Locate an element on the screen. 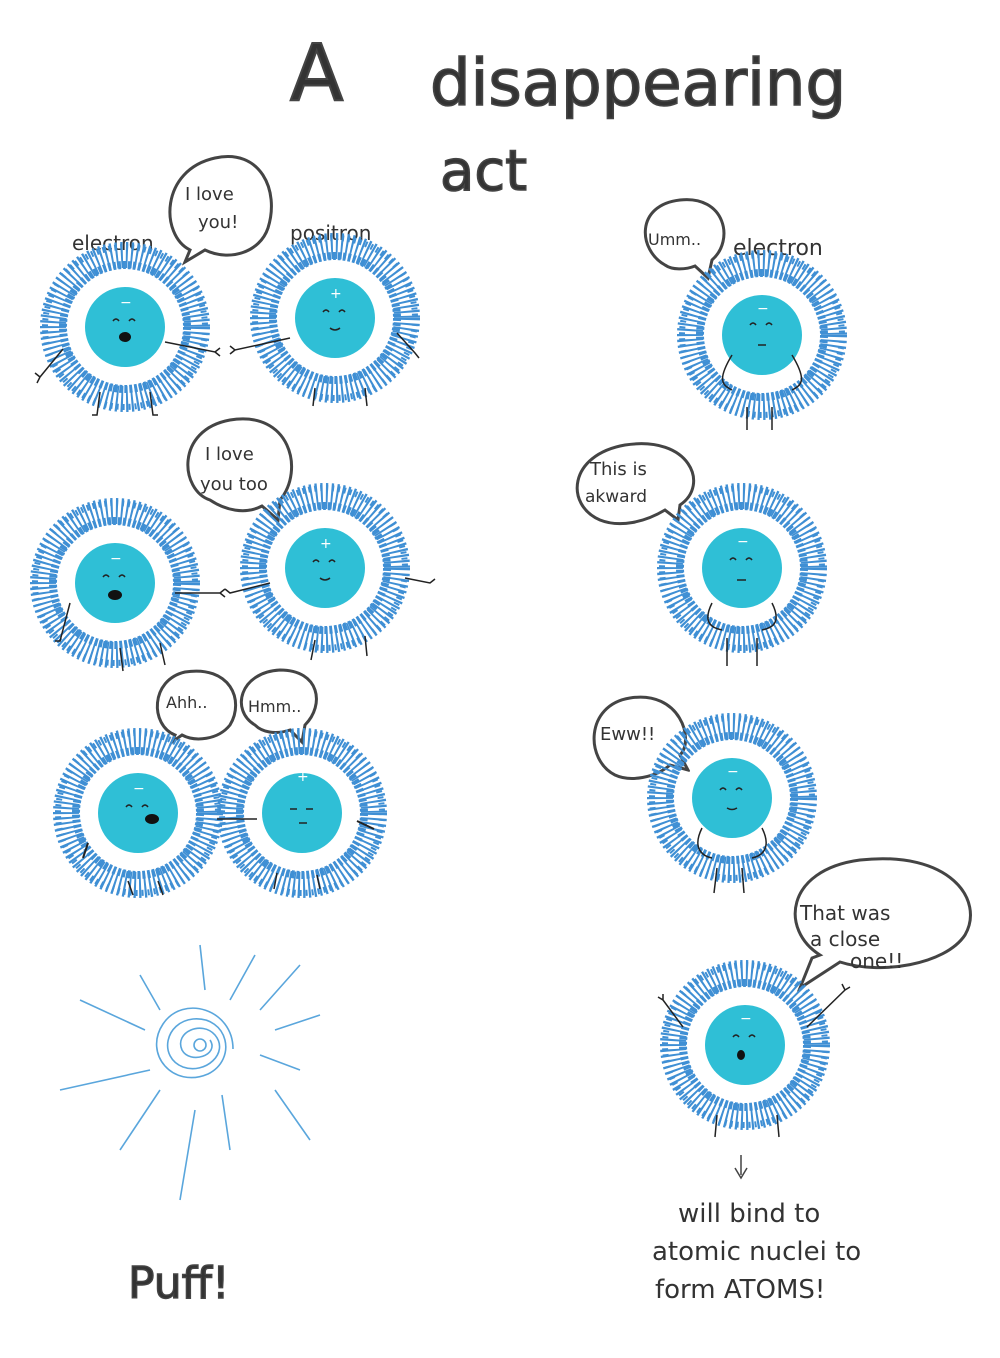  bubble-text-awkward-b: akward is located at coordinates (616, 497).